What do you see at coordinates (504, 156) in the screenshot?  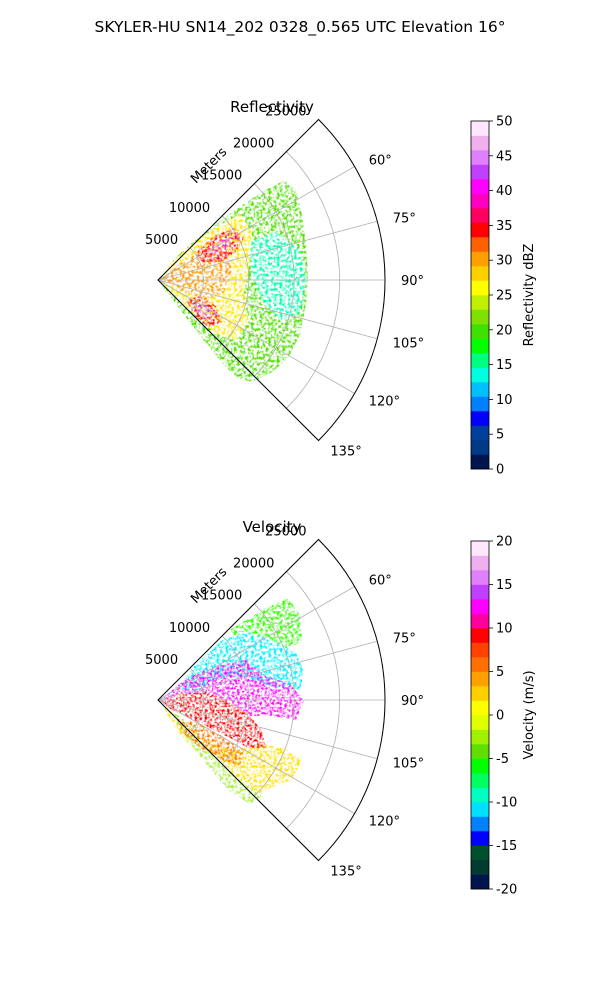 I see `colorbar-tick-label: 45` at bounding box center [504, 156].